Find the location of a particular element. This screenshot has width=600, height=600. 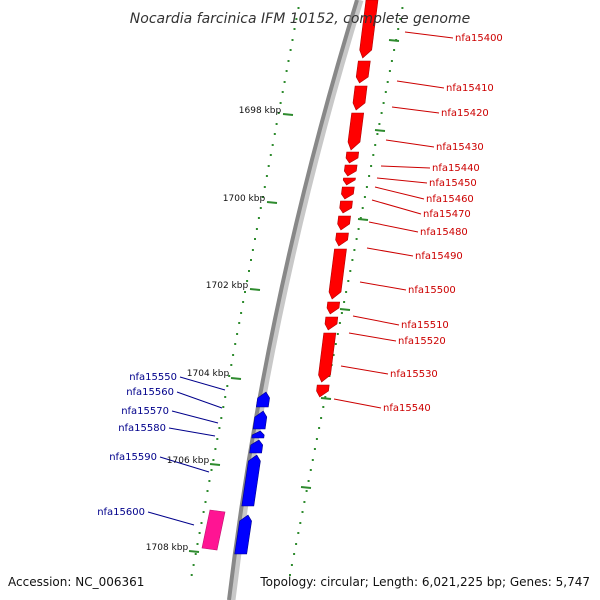

reverse-gene-label: nfa15570 is located at coordinates (145, 411).